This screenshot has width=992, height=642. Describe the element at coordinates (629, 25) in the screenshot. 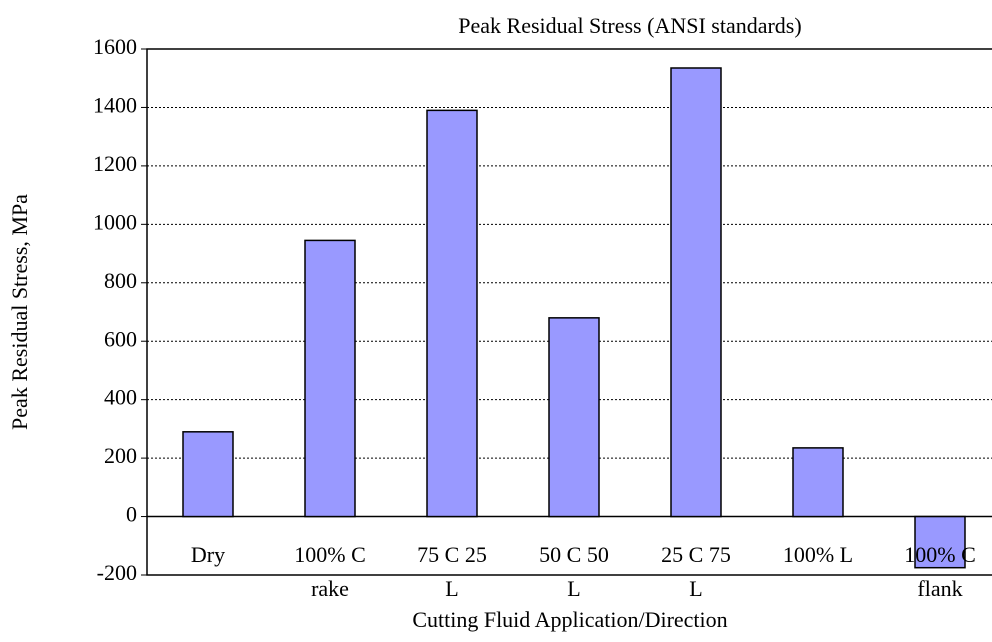

I see `chart-title: Peak Residual Stress (ANSI standards)` at that location.